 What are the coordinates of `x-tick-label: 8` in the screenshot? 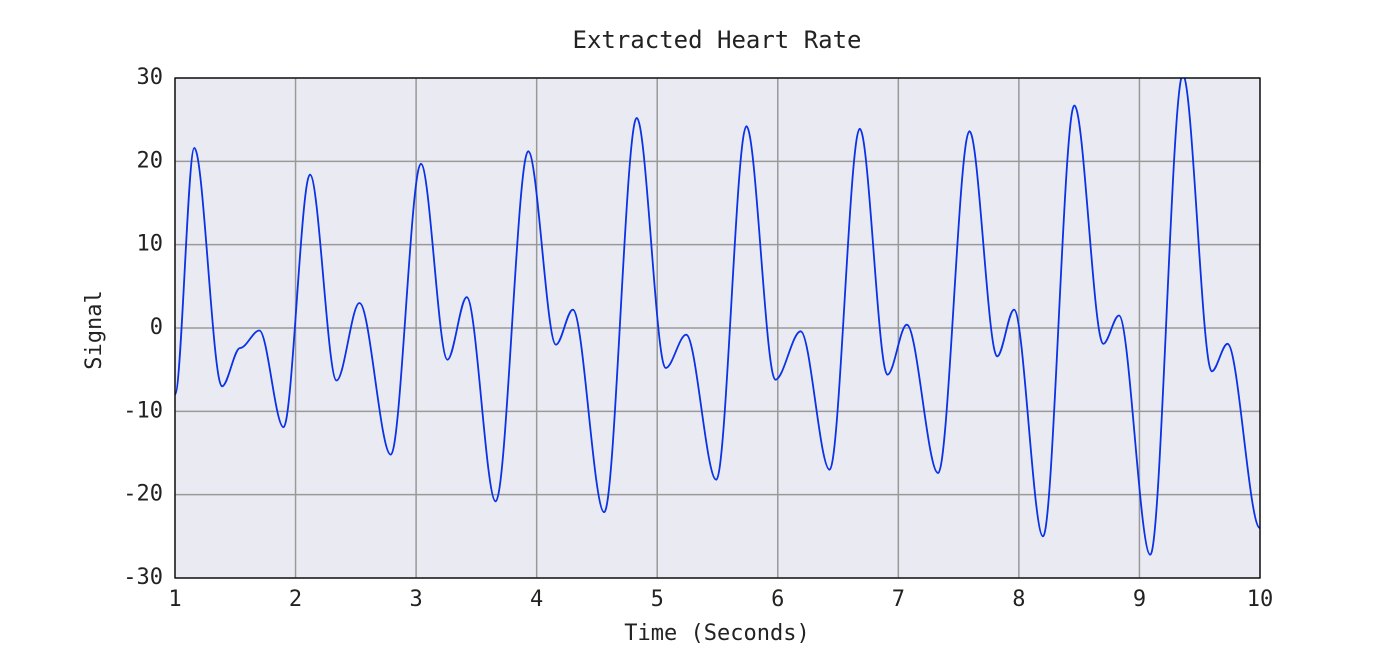 It's located at (1018, 599).